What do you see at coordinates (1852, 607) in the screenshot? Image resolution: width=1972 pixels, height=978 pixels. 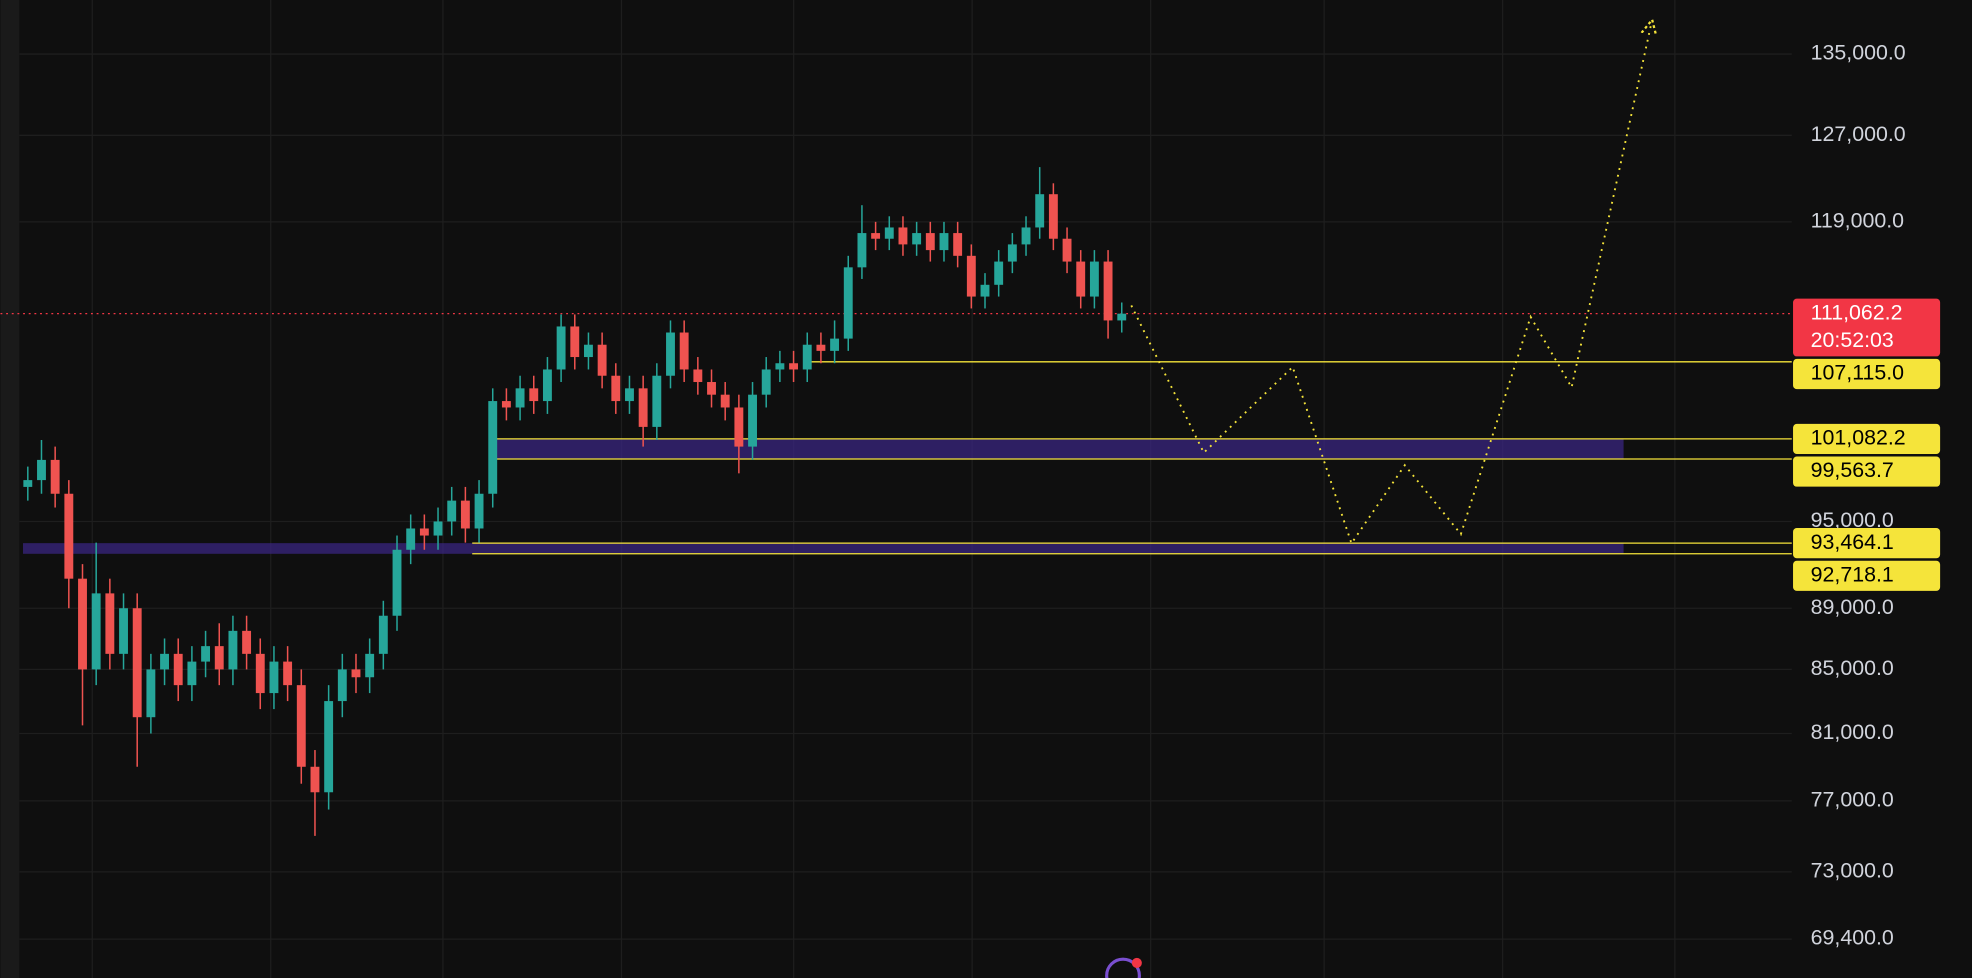 I see `y-tick-label: 89,000.0` at bounding box center [1852, 607].